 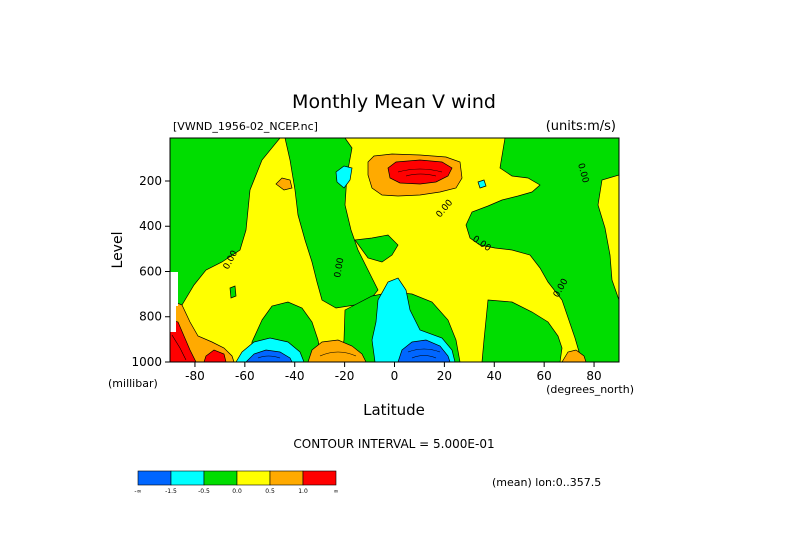 What do you see at coordinates (546, 482) in the screenshot?
I see `mean-text: (mean) lon:0..357.5` at bounding box center [546, 482].